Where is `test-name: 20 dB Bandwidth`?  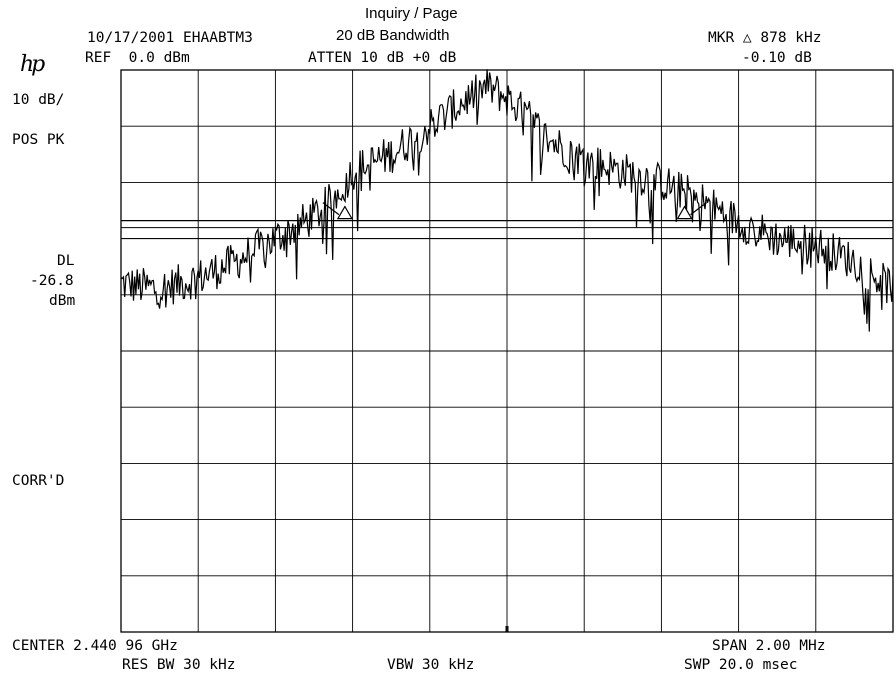 test-name: 20 dB Bandwidth is located at coordinates (393, 35).